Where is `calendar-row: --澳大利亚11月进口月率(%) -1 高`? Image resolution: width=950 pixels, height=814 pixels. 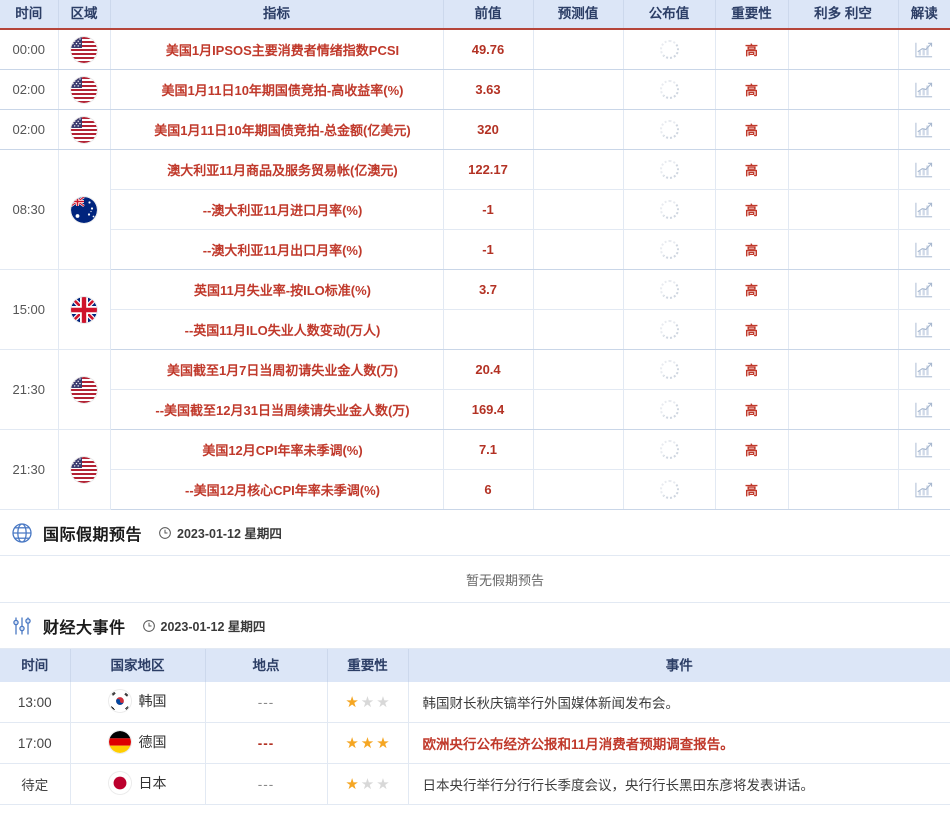
calendar-row: --澳大利亚11月进口月率(%) -1 高 is located at coordinates (475, 209).